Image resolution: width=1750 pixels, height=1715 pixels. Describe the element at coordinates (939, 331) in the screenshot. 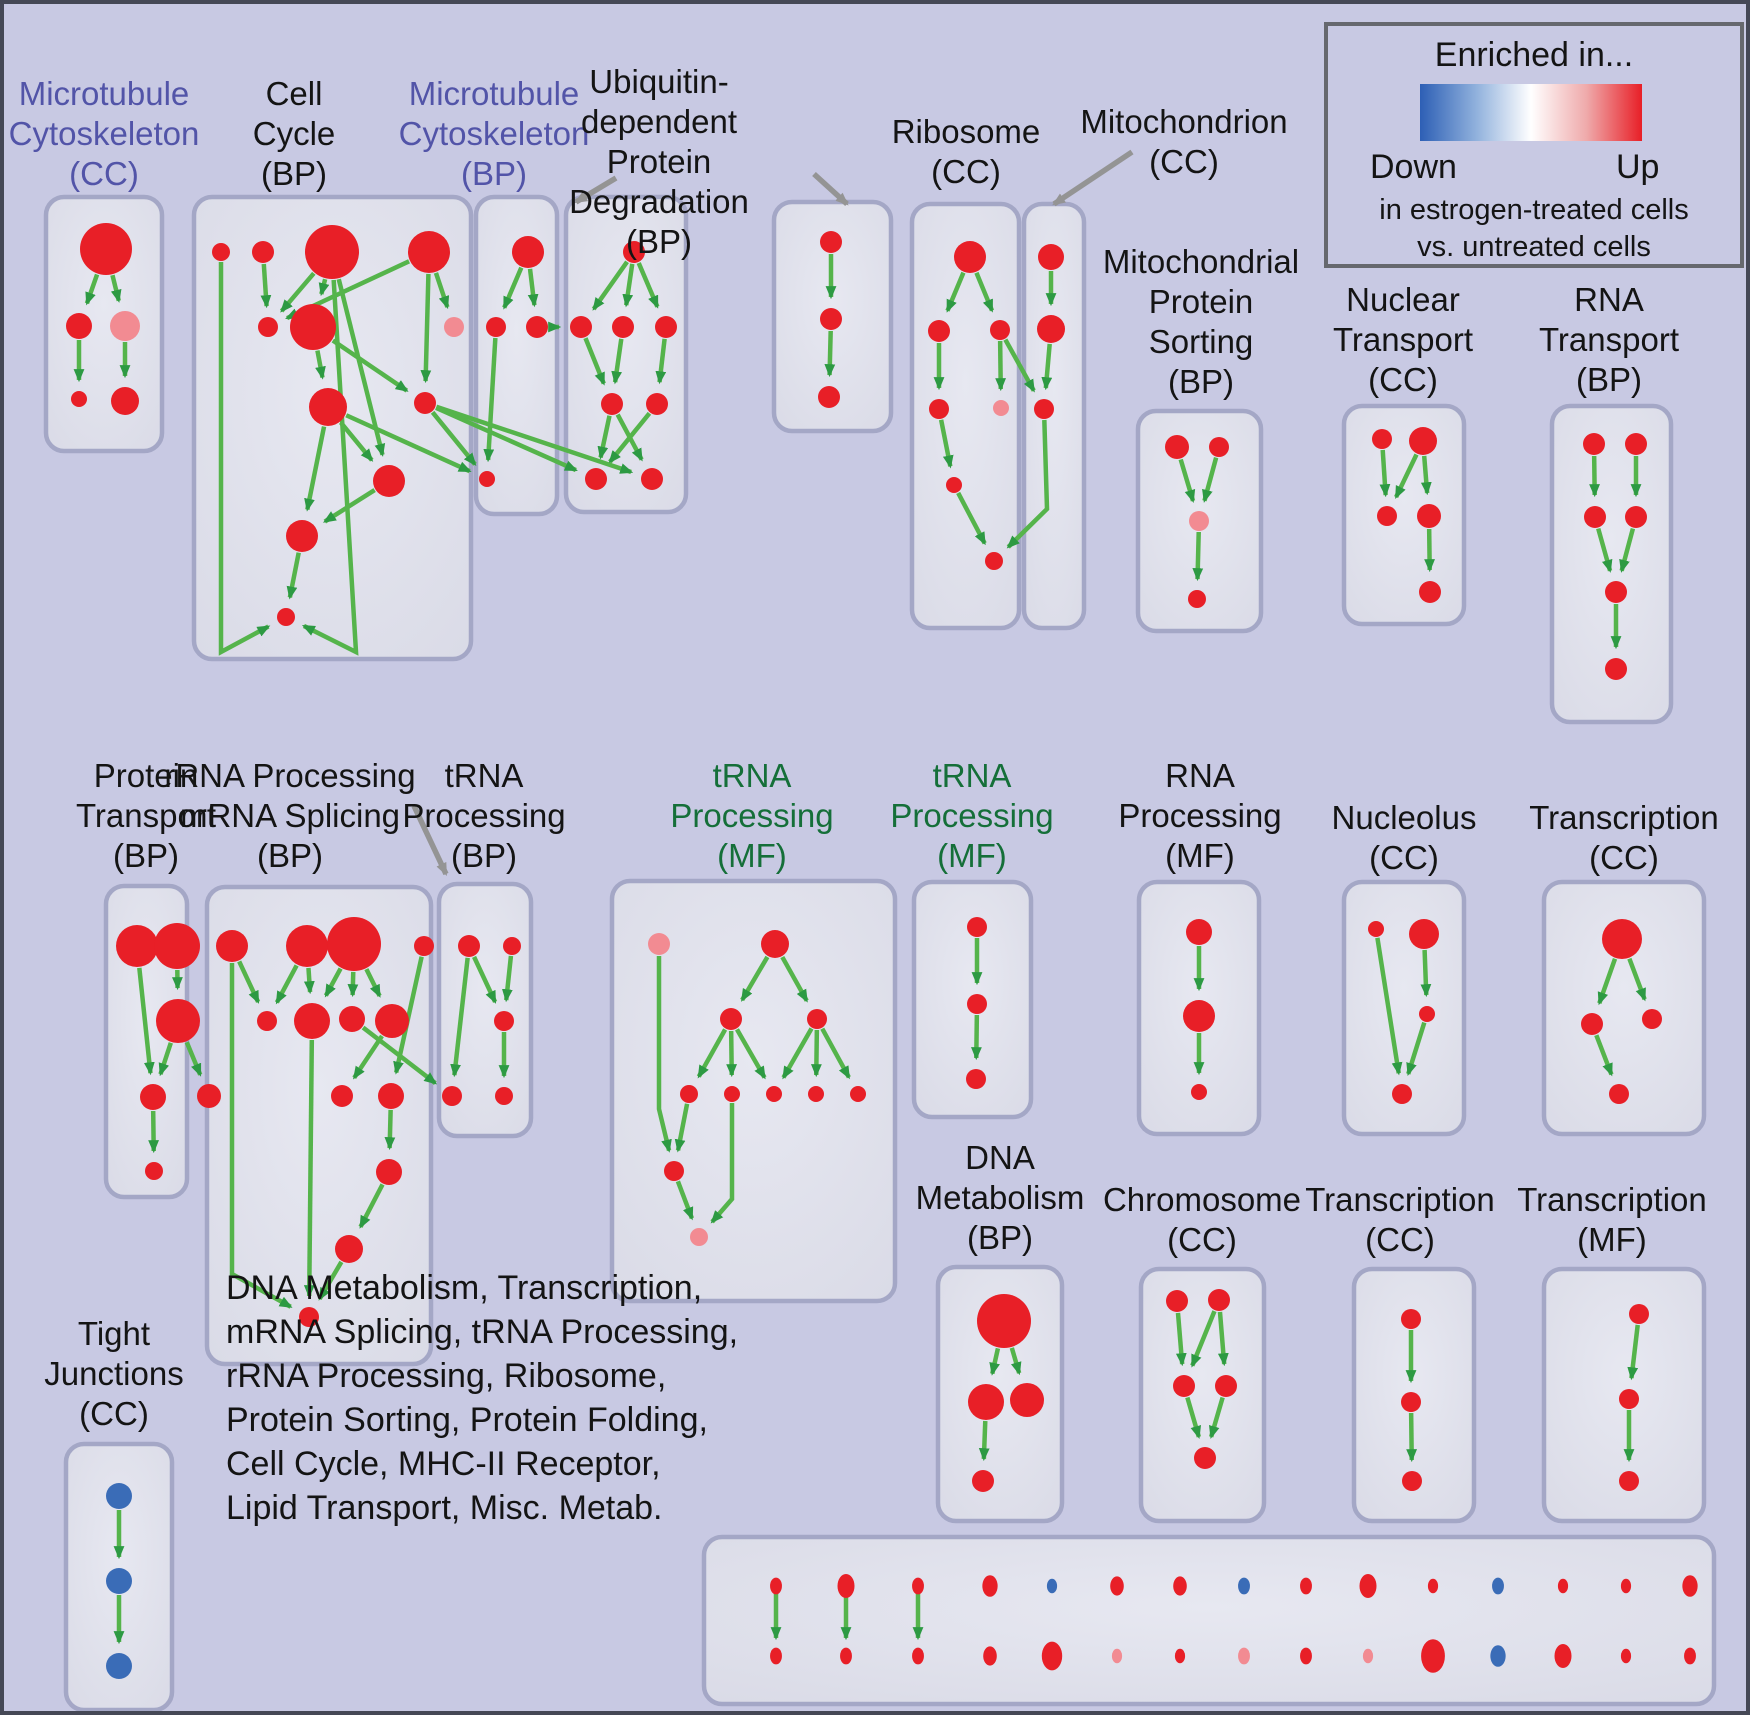

I see `node-r2` at that location.